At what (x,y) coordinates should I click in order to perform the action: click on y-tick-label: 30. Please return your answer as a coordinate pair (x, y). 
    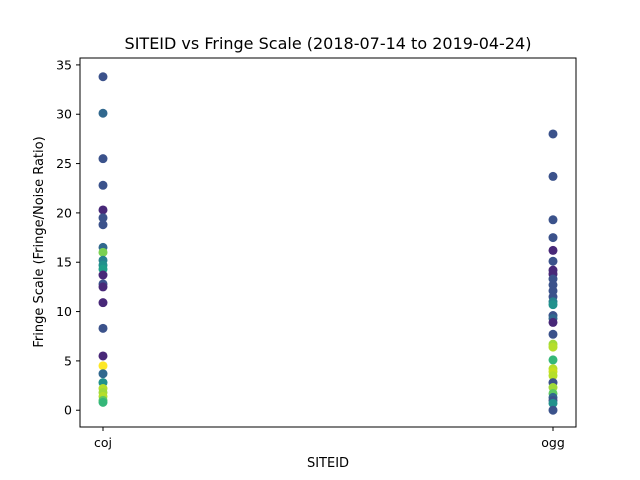
    Looking at the image, I should click on (64, 114).